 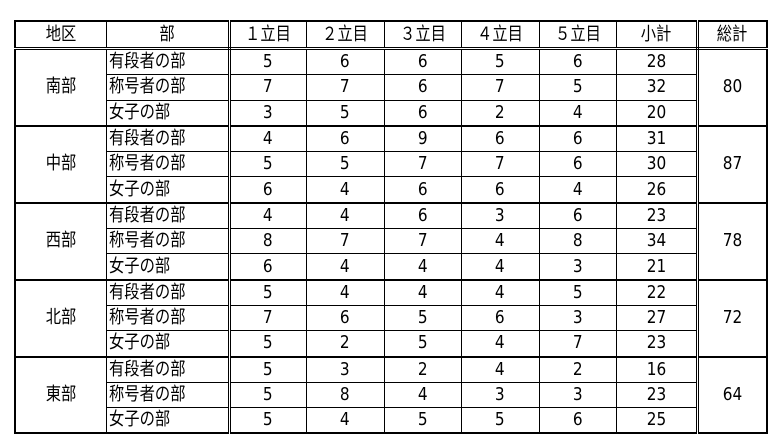 I want to click on region-name-text: 西部, so click(x=61, y=241).